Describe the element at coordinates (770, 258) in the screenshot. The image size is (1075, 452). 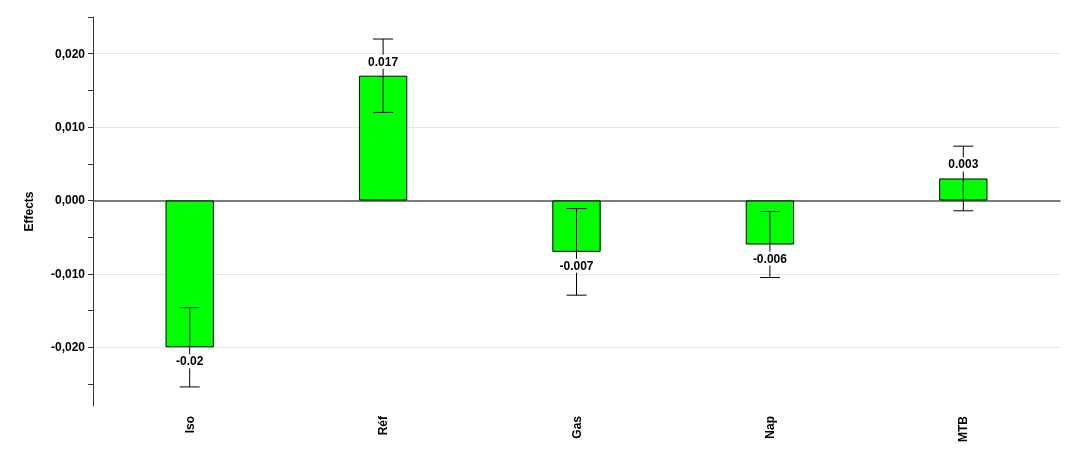
I see `data-label: -0.006` at that location.